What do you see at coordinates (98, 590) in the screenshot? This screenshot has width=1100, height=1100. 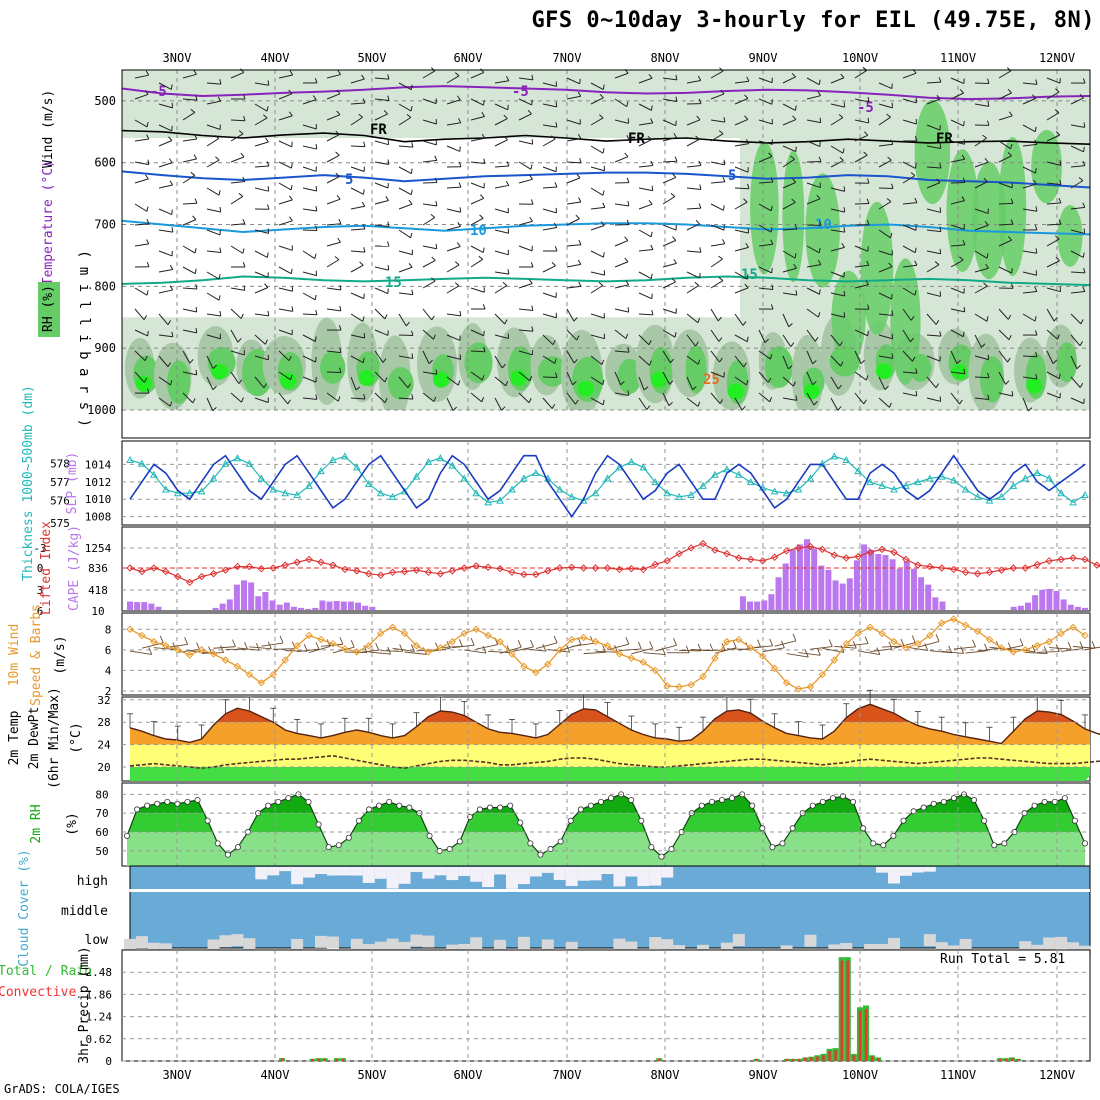 I see `cape-tick: 418` at bounding box center [98, 590].